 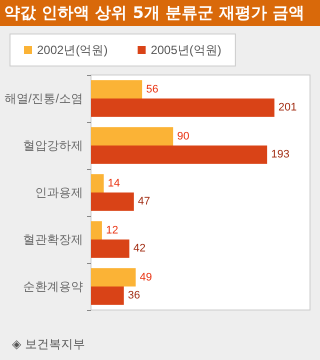 What do you see at coordinates (49, 344) in the screenshot?
I see `text: ◈ 보건복지부` at bounding box center [49, 344].